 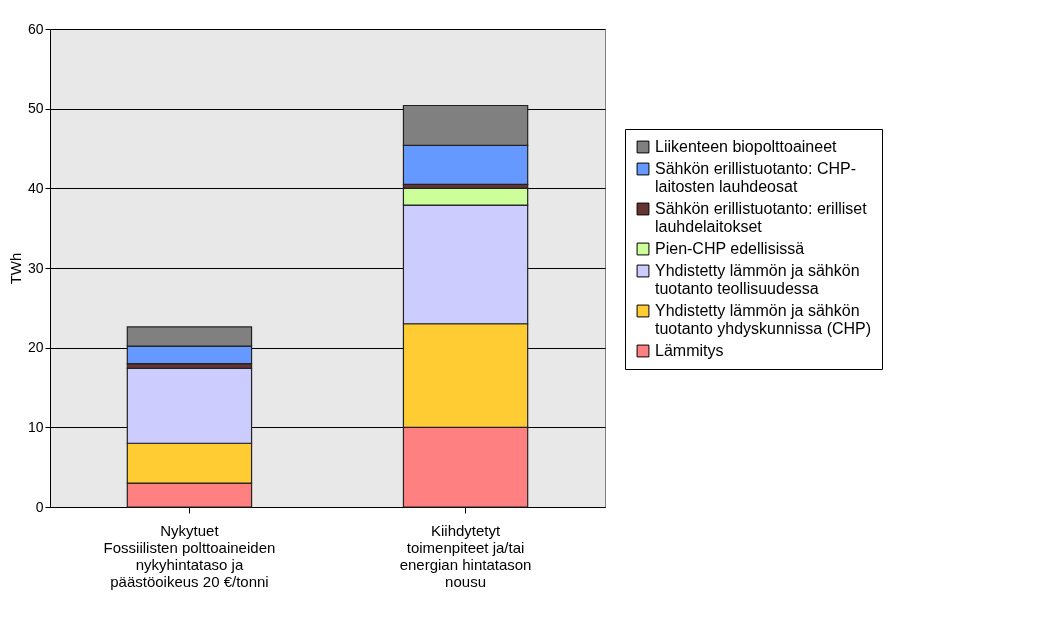 I want to click on y-tick-label: 50, so click(x=35, y=108).